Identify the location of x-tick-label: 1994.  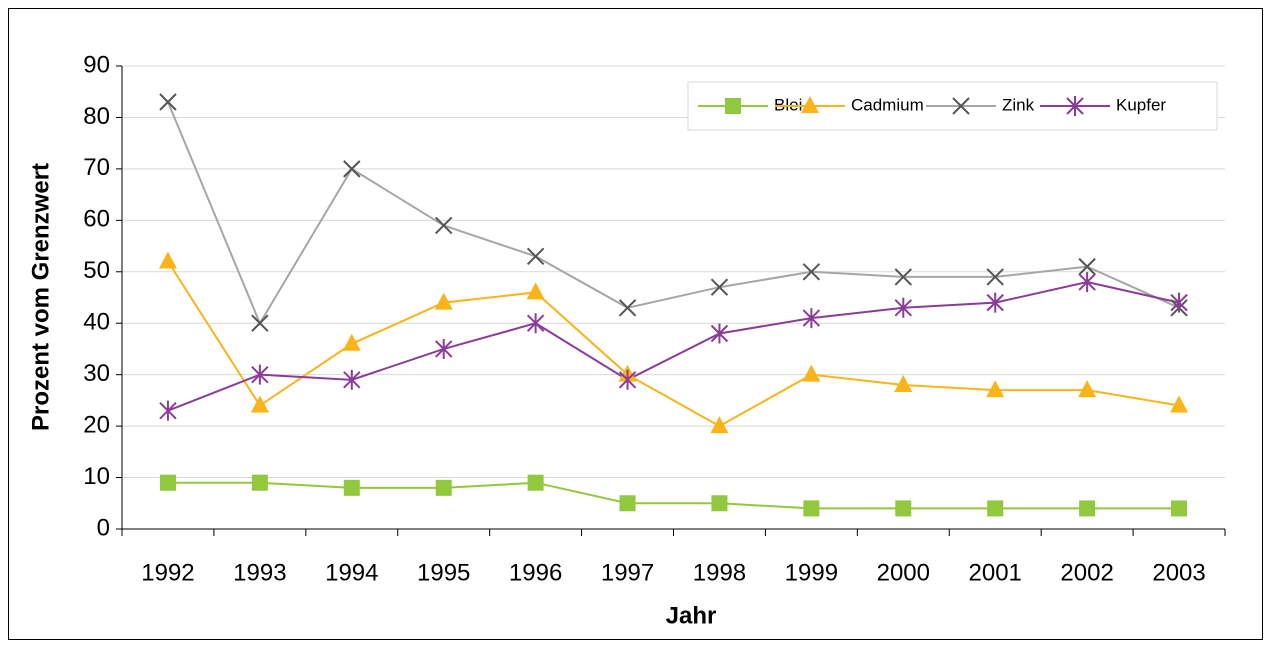
(351, 572).